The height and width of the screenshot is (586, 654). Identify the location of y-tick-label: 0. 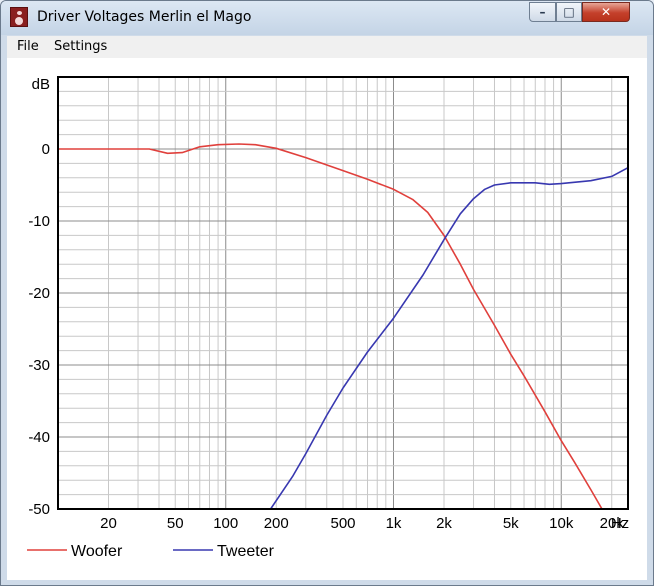
(46, 149).